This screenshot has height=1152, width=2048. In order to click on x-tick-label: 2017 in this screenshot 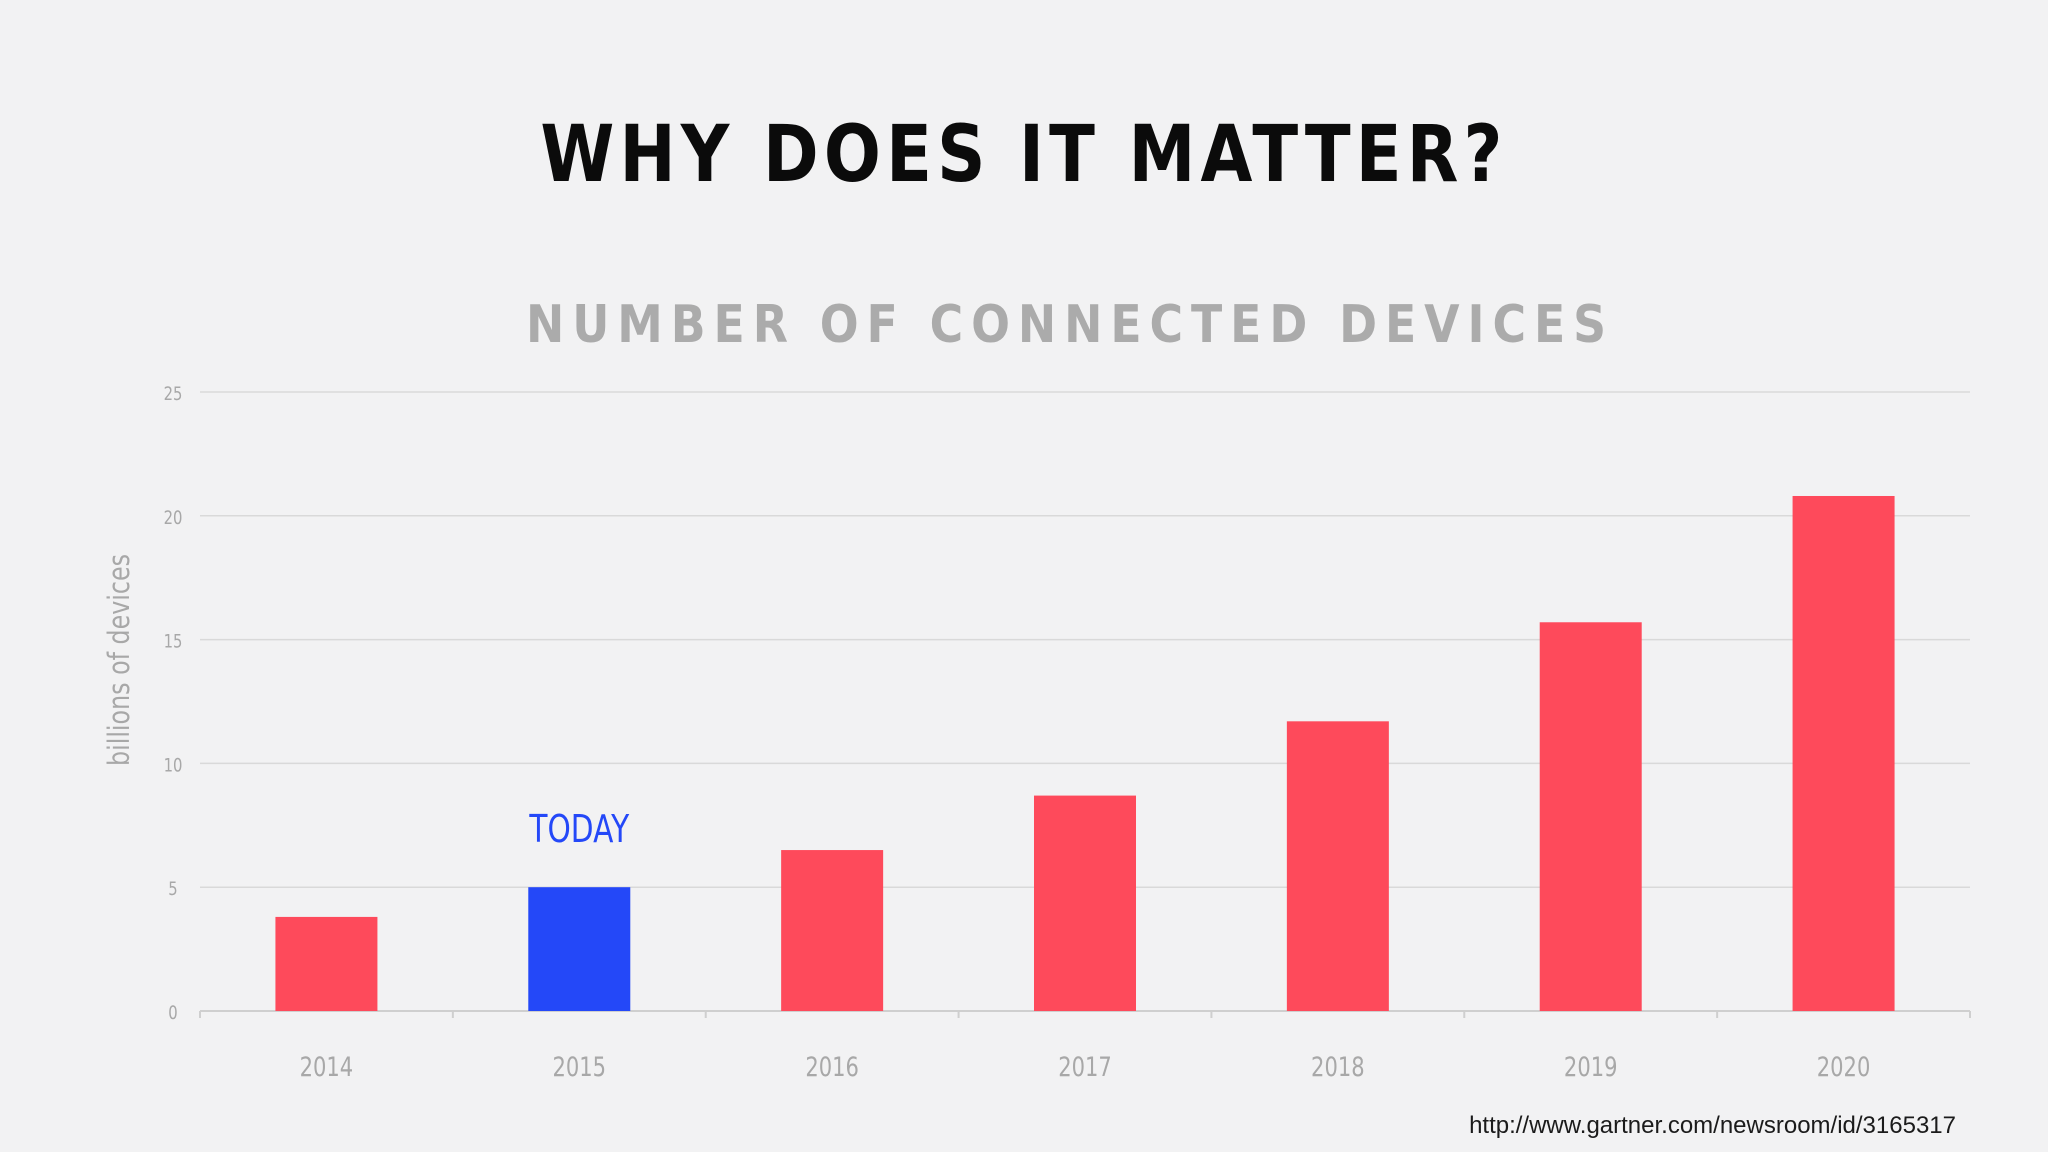, I will do `click(1085, 1066)`.